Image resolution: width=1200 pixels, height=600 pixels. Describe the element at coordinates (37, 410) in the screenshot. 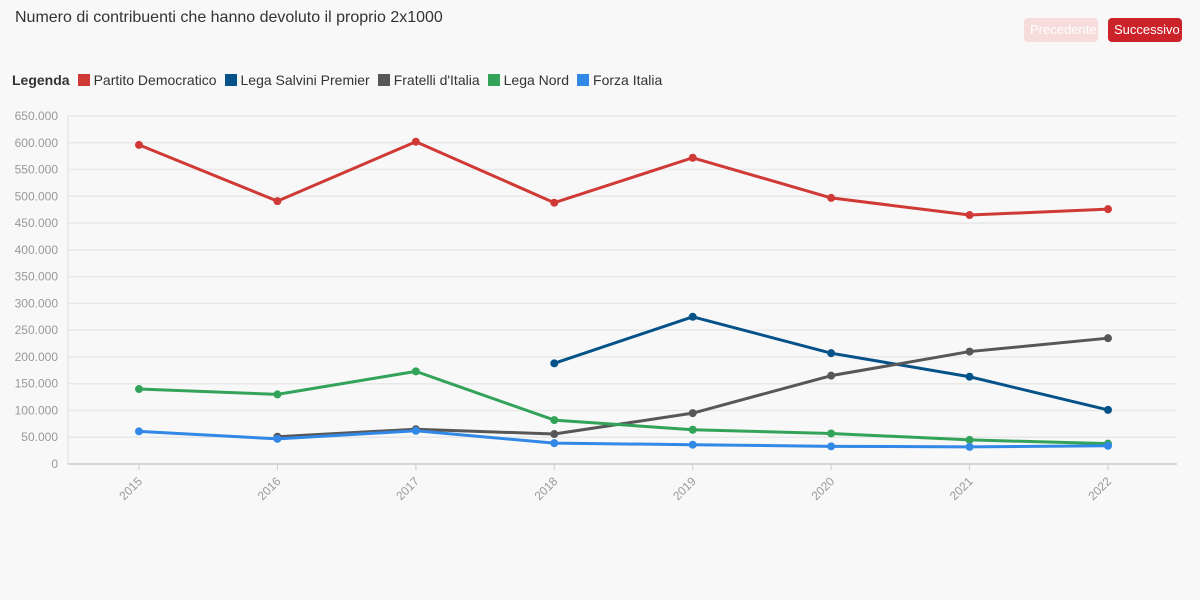

I see `y-tick-label: 100.000` at that location.